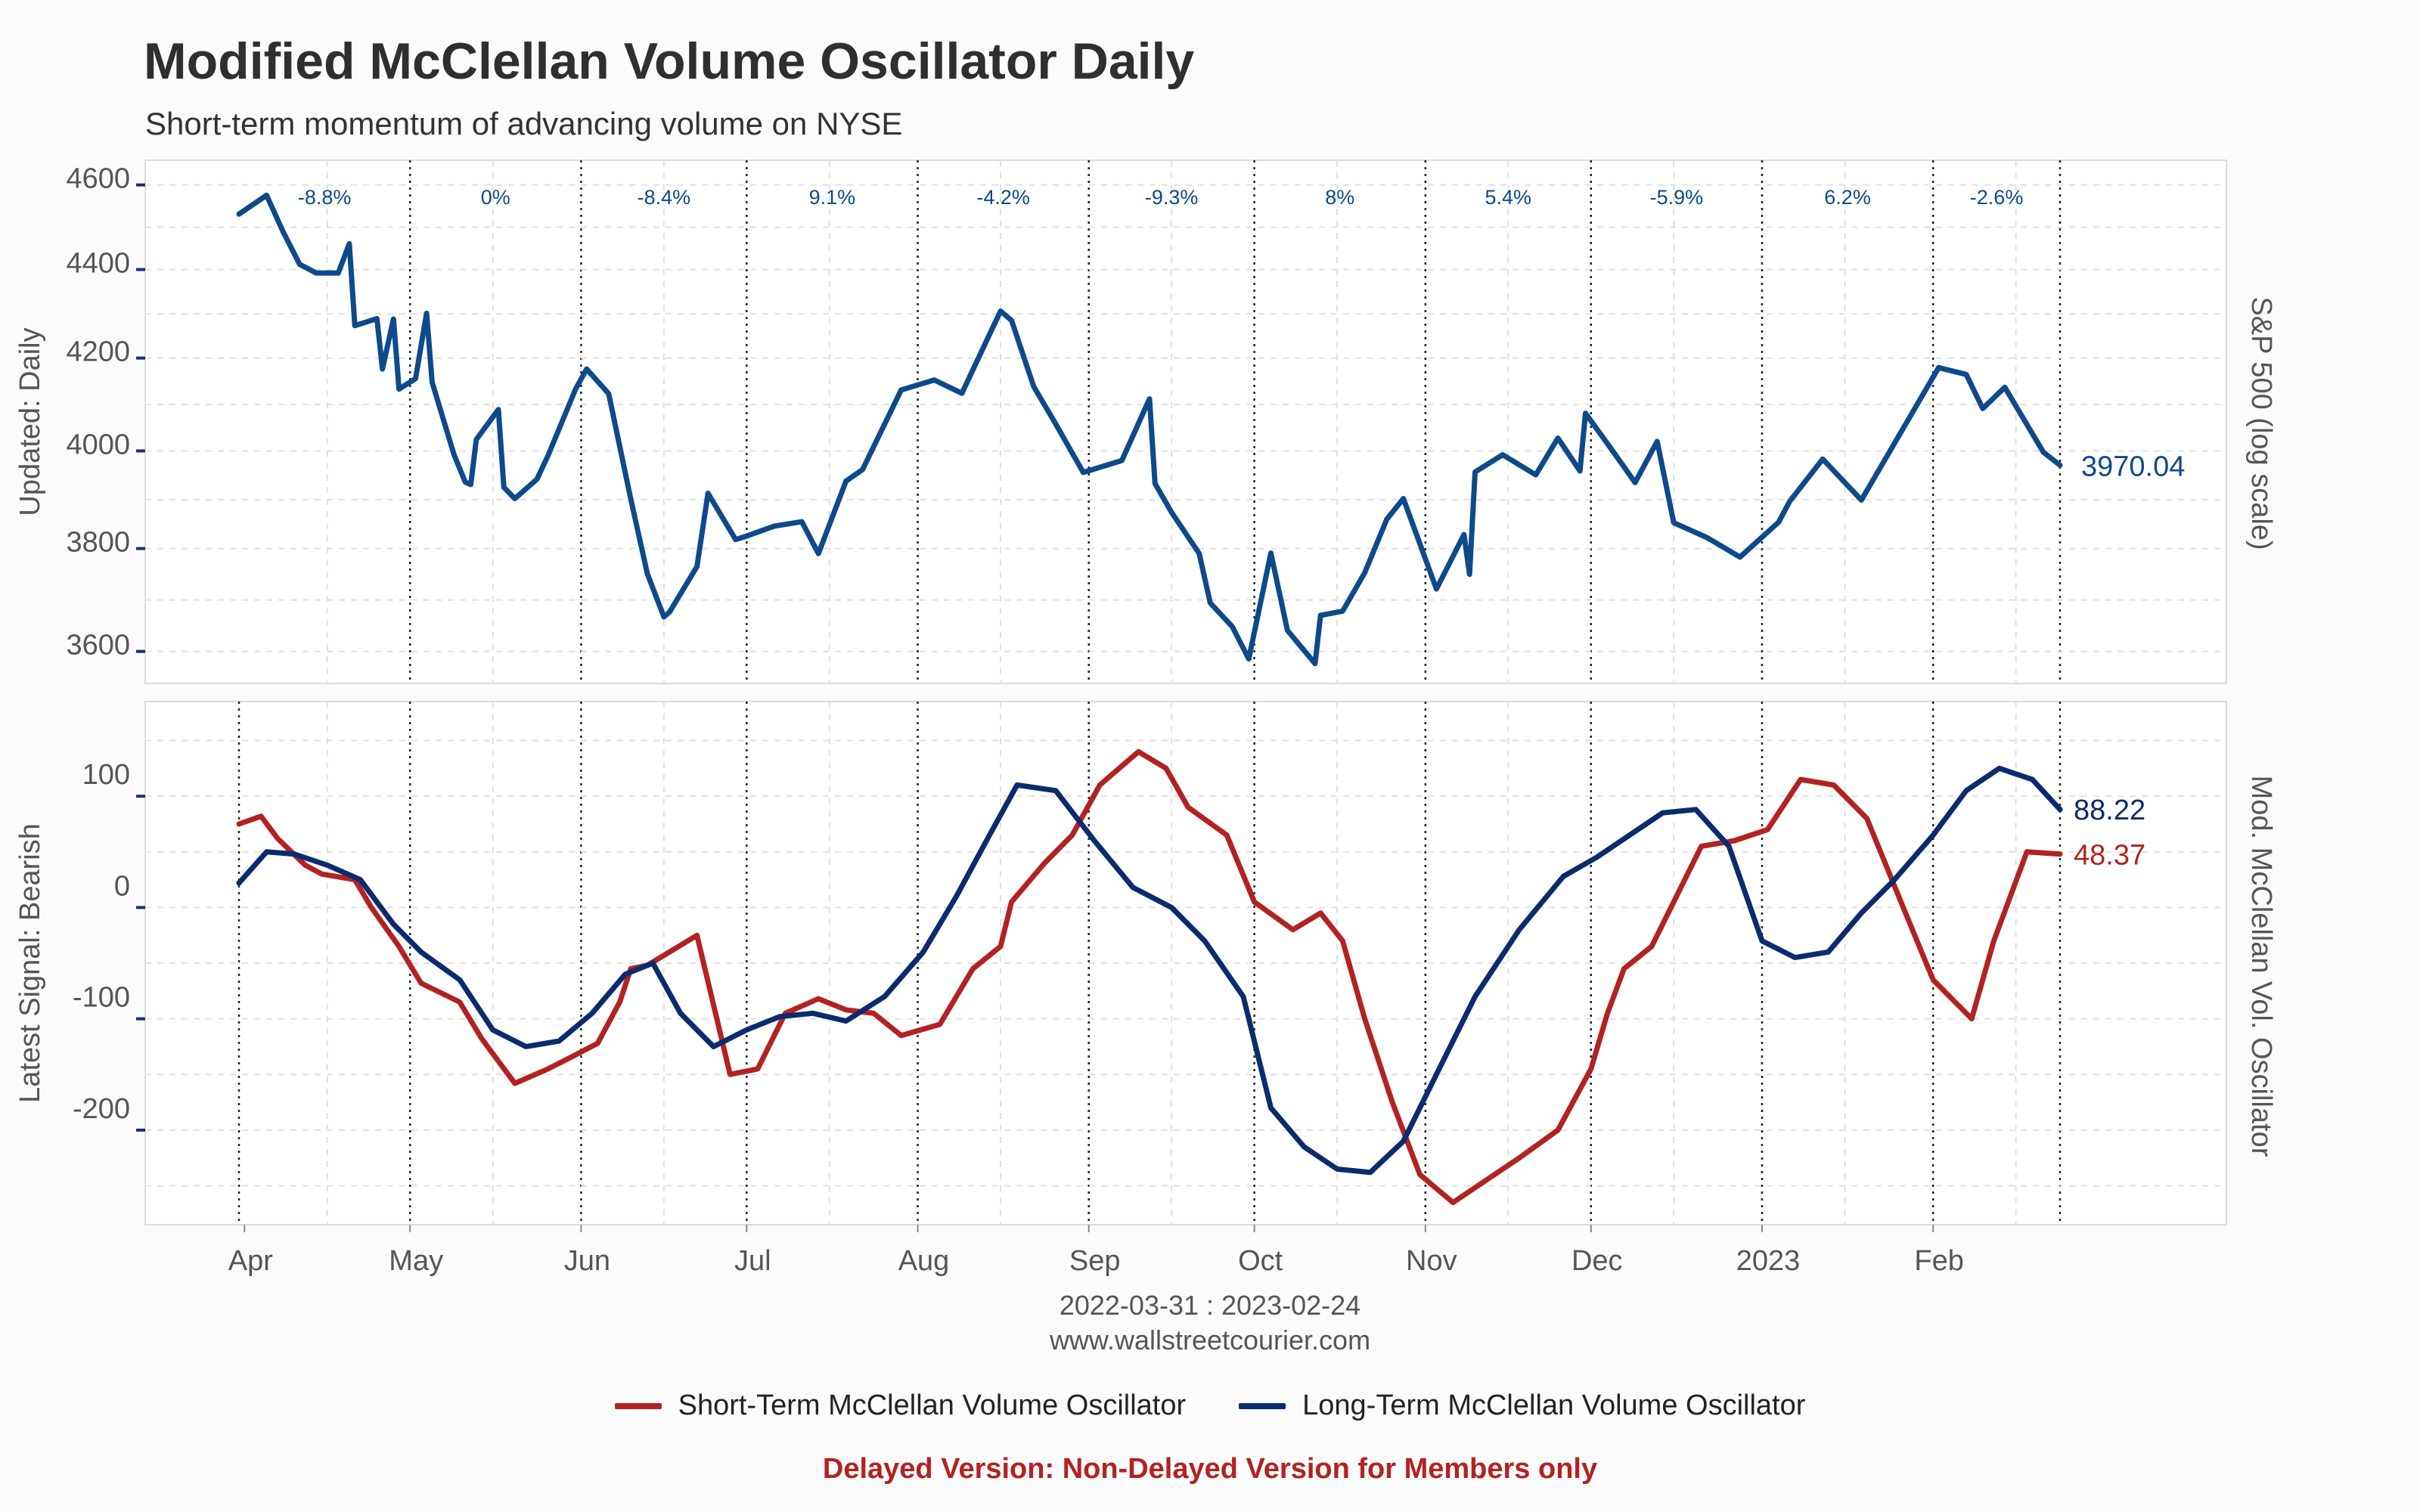  Describe the element at coordinates (98, 264) in the screenshot. I see `y-tick-label: 4400` at that location.